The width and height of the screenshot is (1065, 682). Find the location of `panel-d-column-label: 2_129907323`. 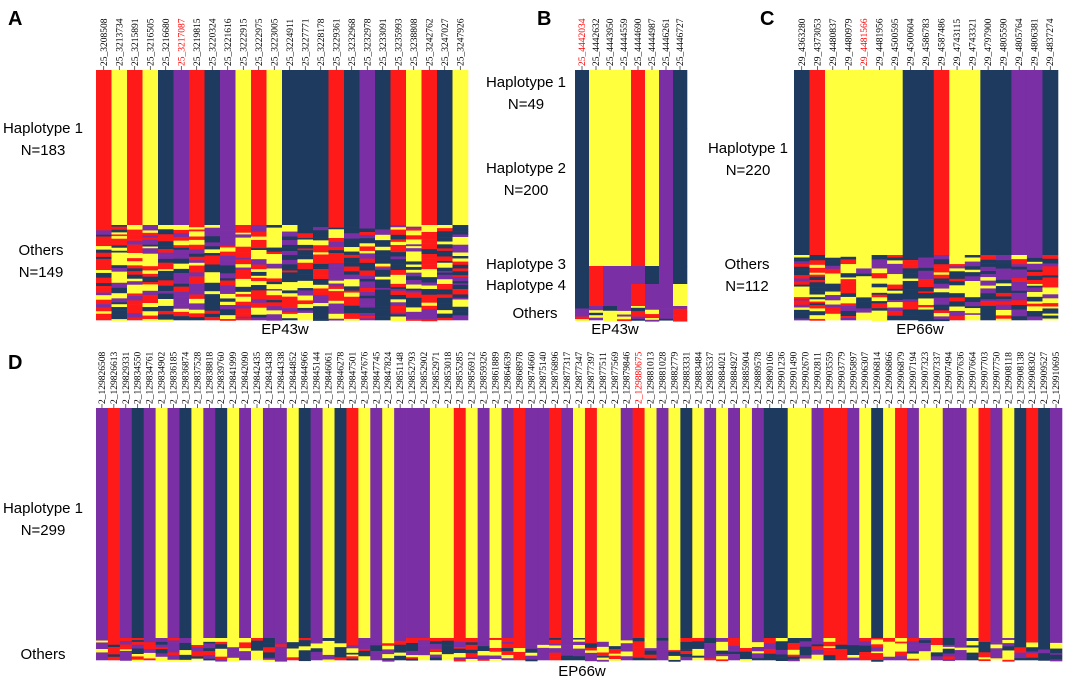

panel-d-column-label: 2_129907323 is located at coordinates (926, 378).